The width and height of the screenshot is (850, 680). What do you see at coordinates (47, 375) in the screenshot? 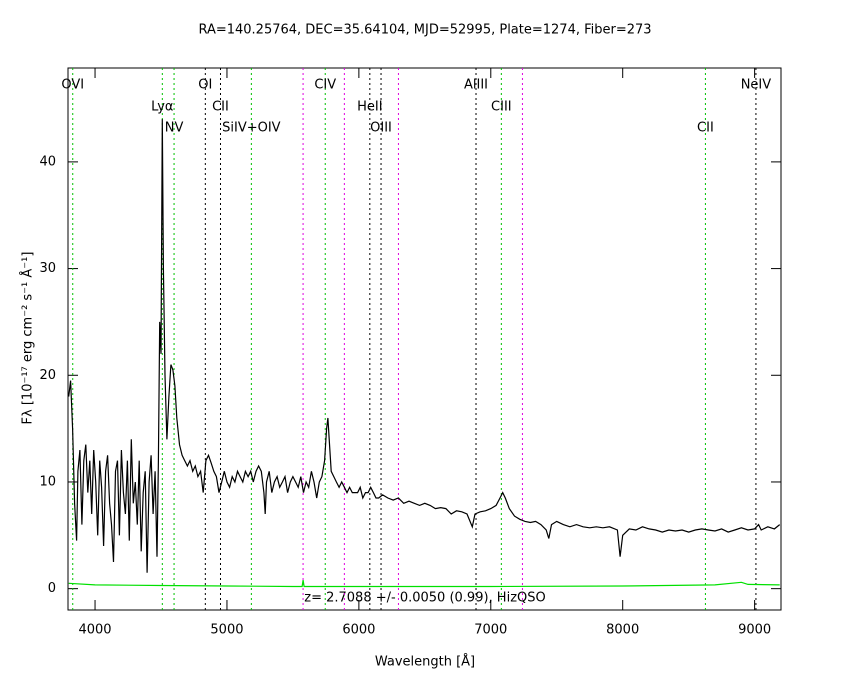
I see `y-tick-label: 20` at bounding box center [47, 375].